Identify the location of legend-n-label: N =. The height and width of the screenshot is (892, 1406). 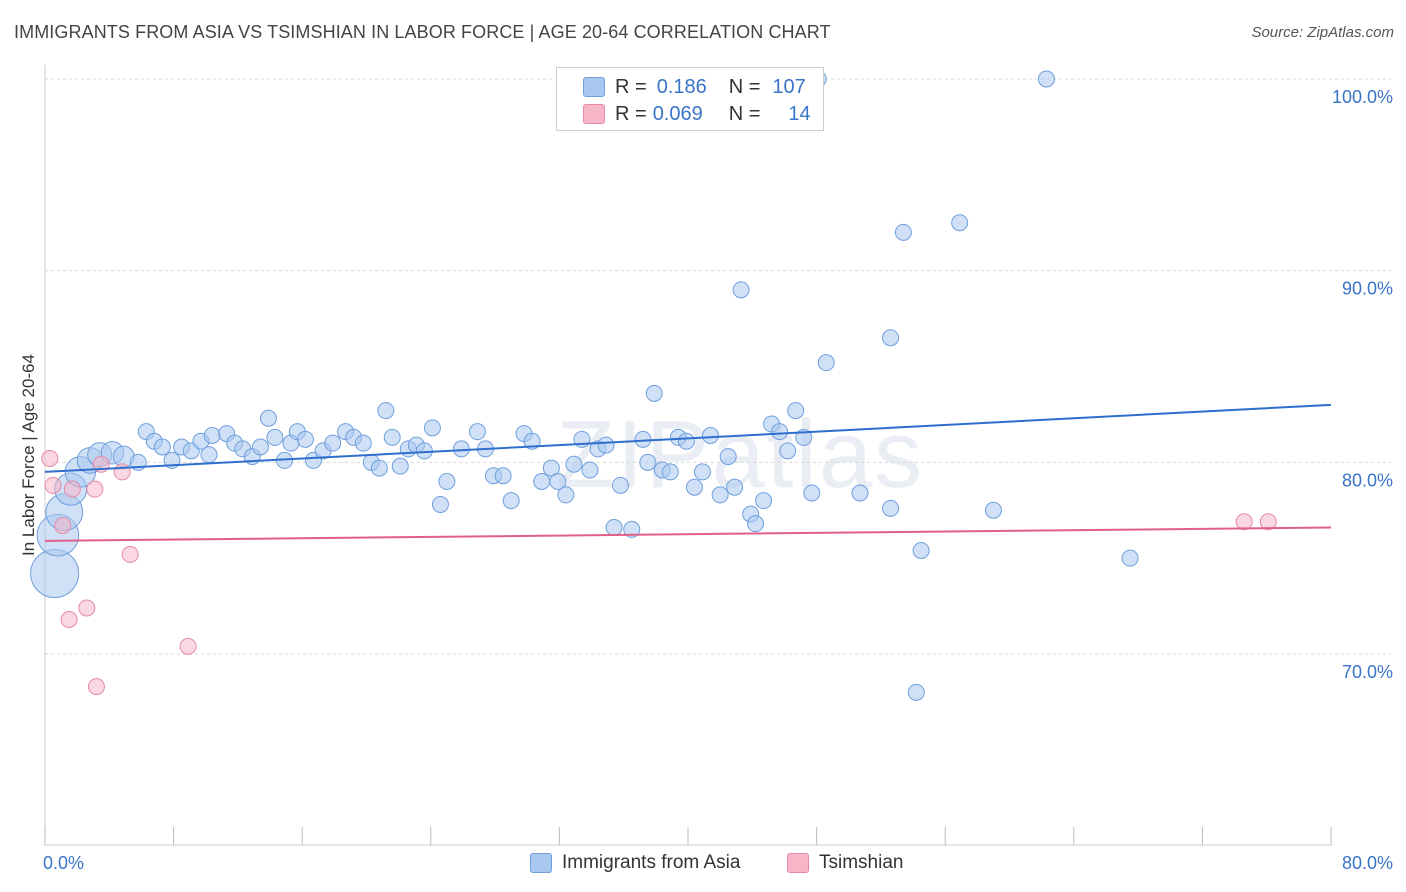
(744, 86).